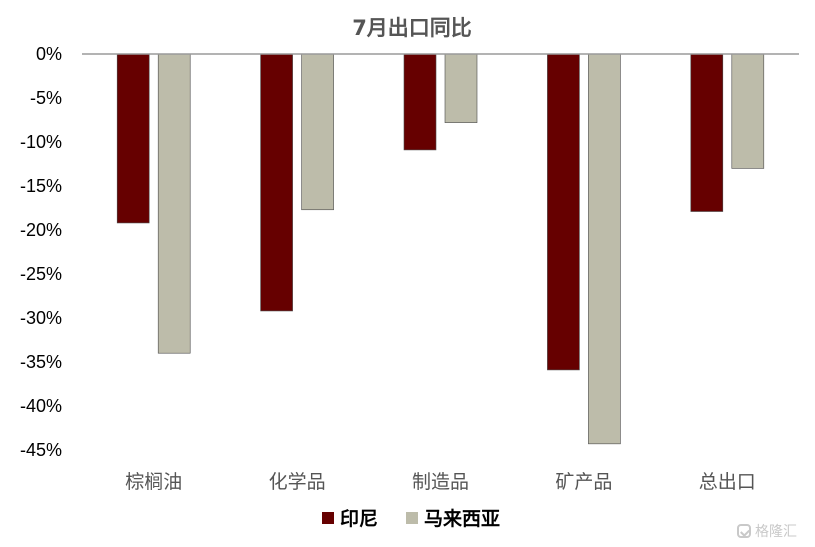 Image resolution: width=815 pixels, height=547 pixels. What do you see at coordinates (412, 28) in the screenshot?
I see `chart-title: 7月出口同比` at bounding box center [412, 28].